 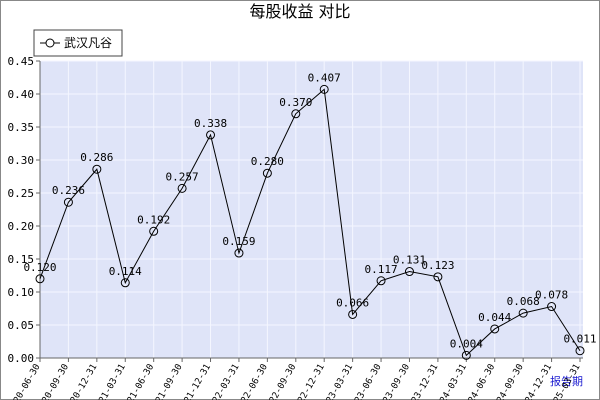 I want to click on chart-title: 每股收益 对比, so click(x=299, y=11).